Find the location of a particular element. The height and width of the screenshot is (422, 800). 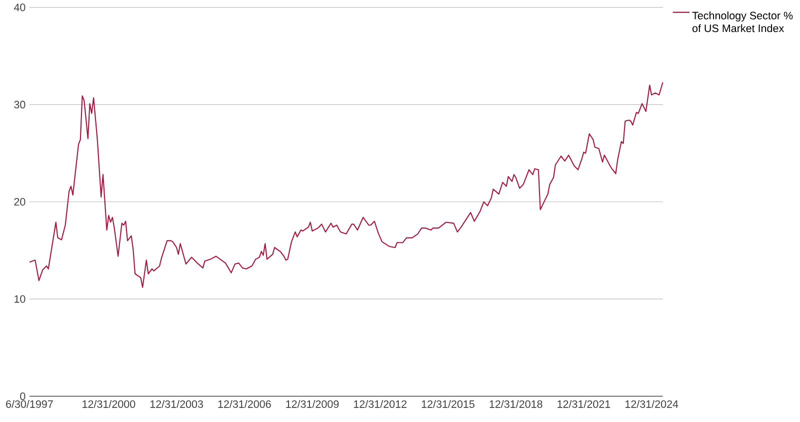

y-tick-label: 20 is located at coordinates (20, 202).